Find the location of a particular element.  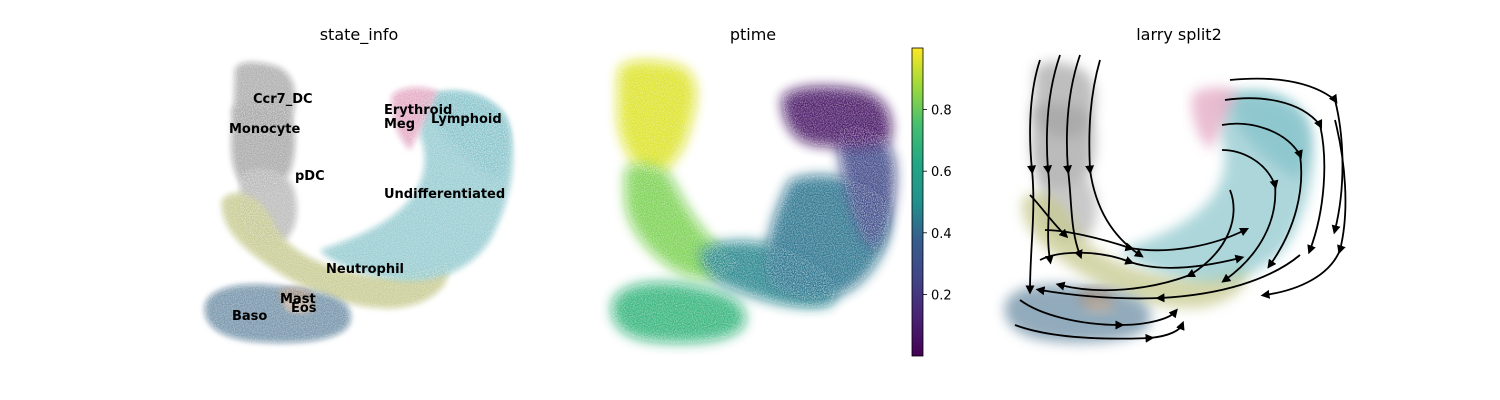

cluster-label-pdc: pDC is located at coordinates (310, 176).